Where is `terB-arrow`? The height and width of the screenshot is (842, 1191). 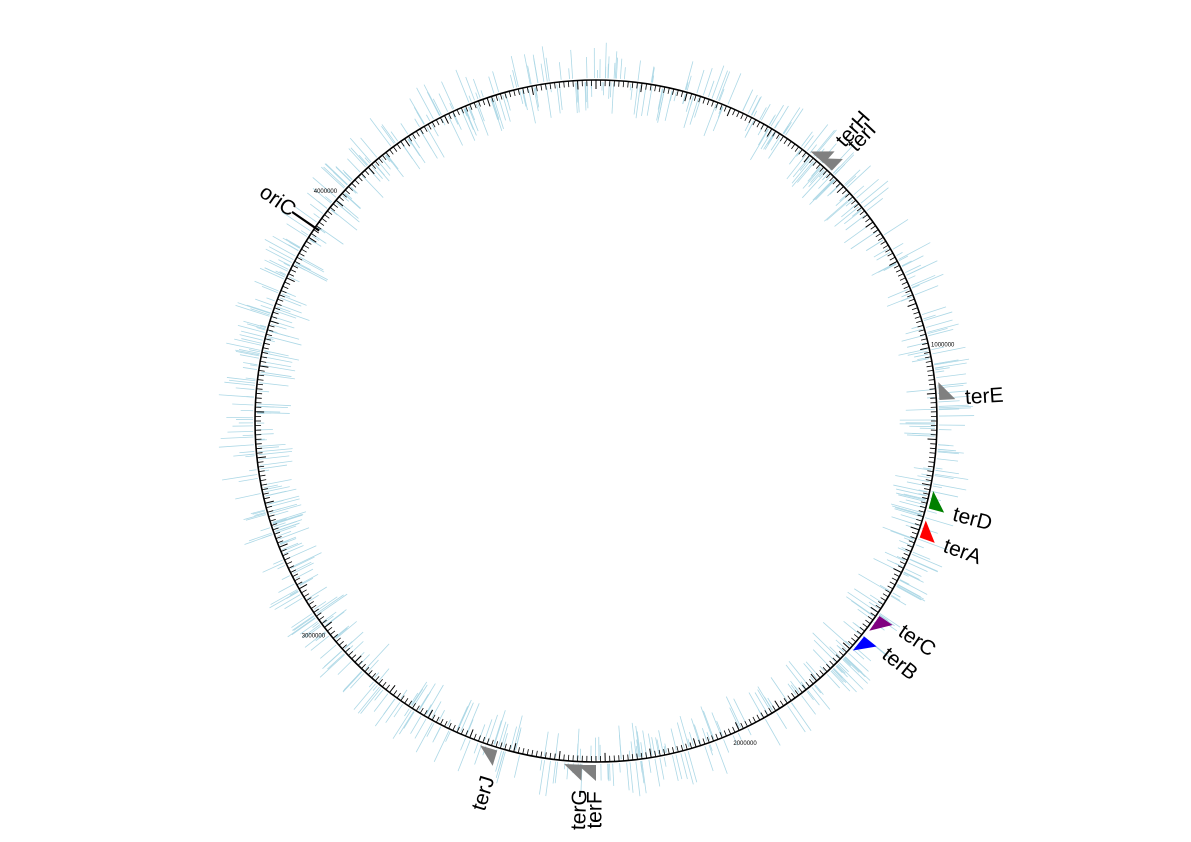
terB-arrow is located at coordinates (864, 643).